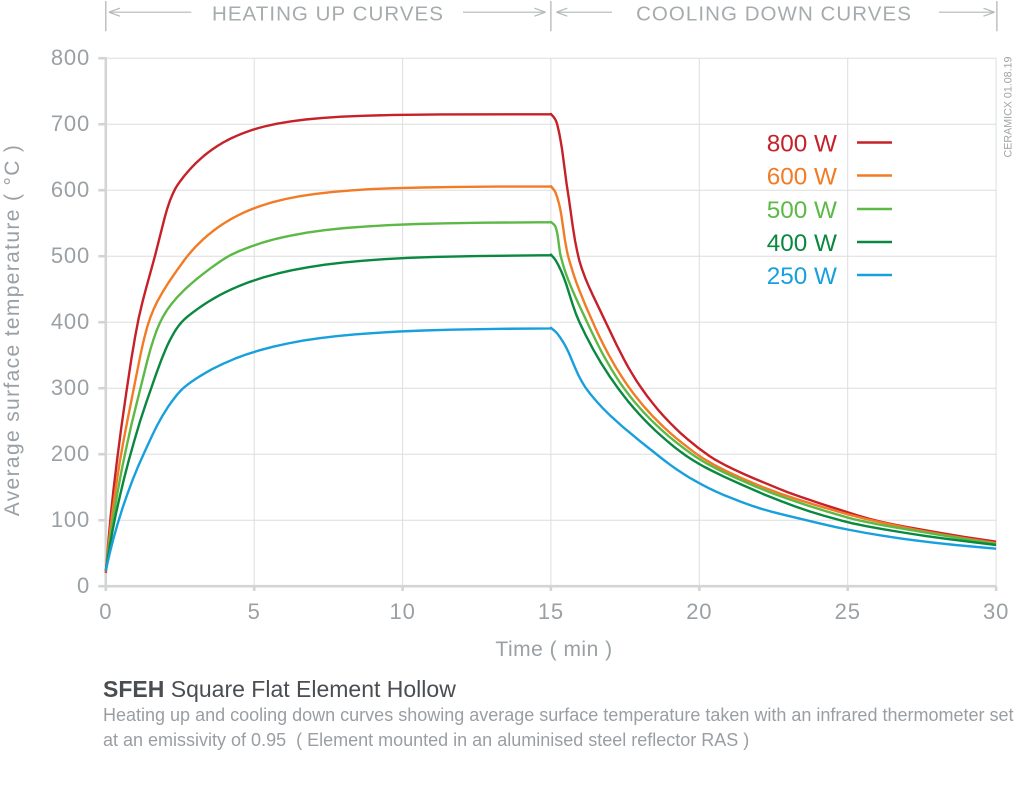 The width and height of the screenshot is (1016, 785). I want to click on svg-text: 10, so click(403, 611).